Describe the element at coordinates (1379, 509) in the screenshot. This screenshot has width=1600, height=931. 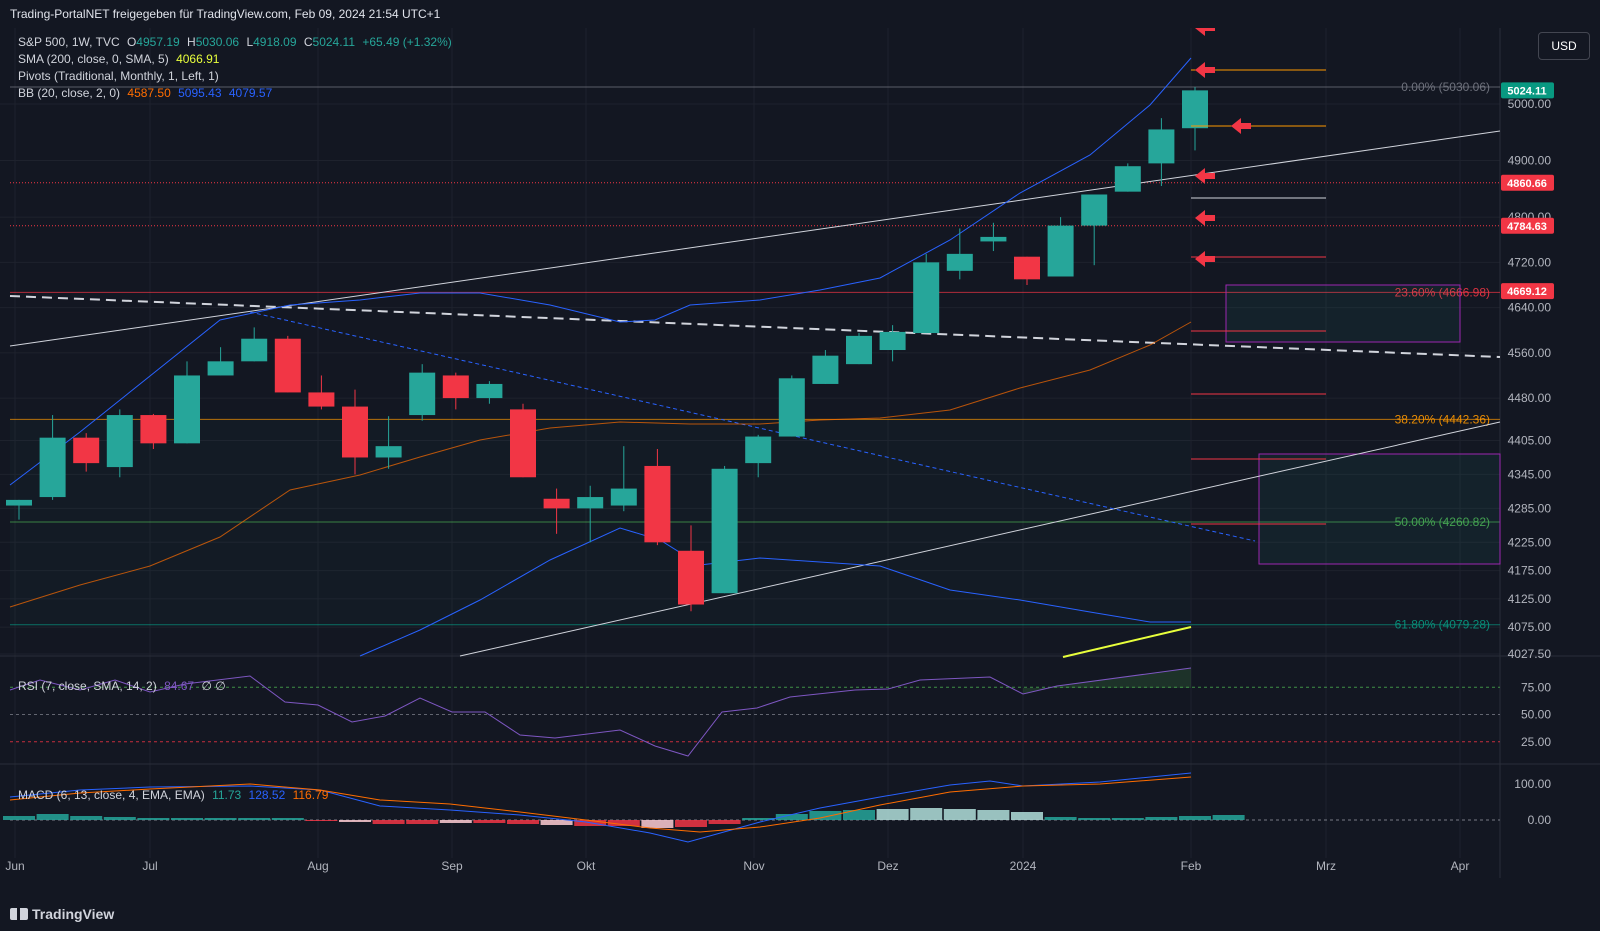
I see `target-box-lower` at that location.